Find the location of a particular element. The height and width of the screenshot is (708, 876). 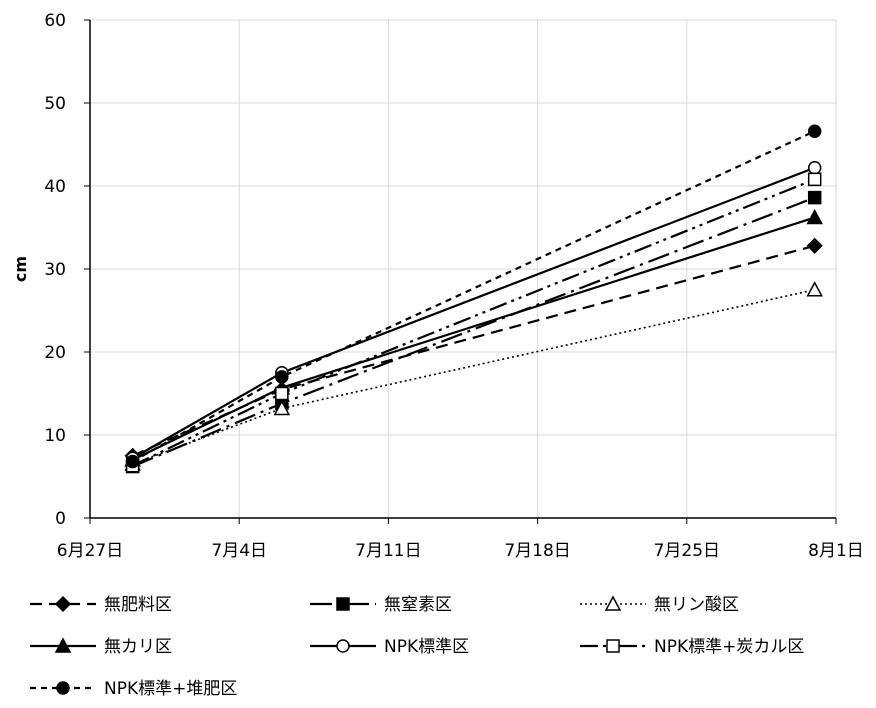

legend-item: 無肥料区 is located at coordinates (101, 605).